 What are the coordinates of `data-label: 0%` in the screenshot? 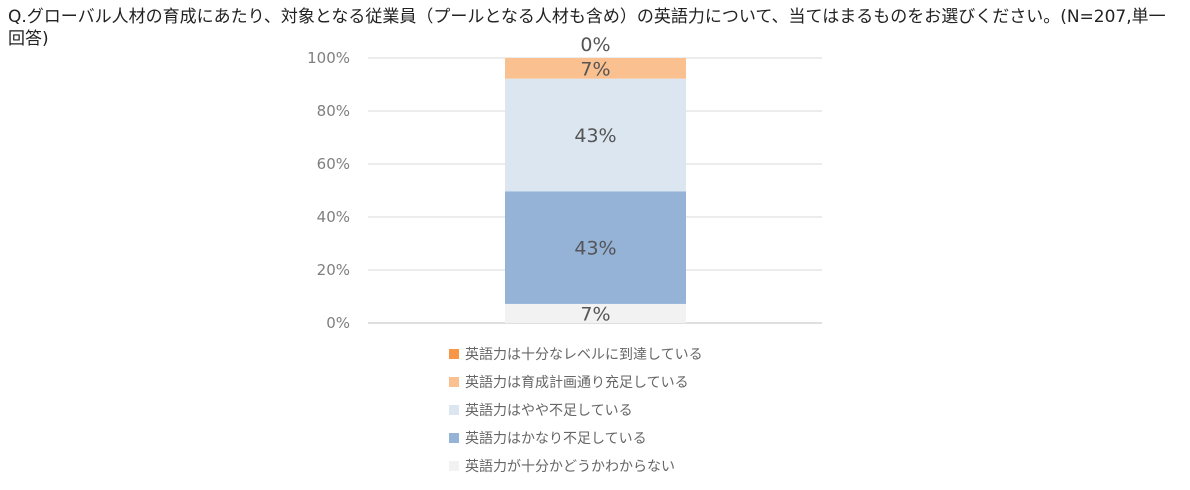 It's located at (595, 45).